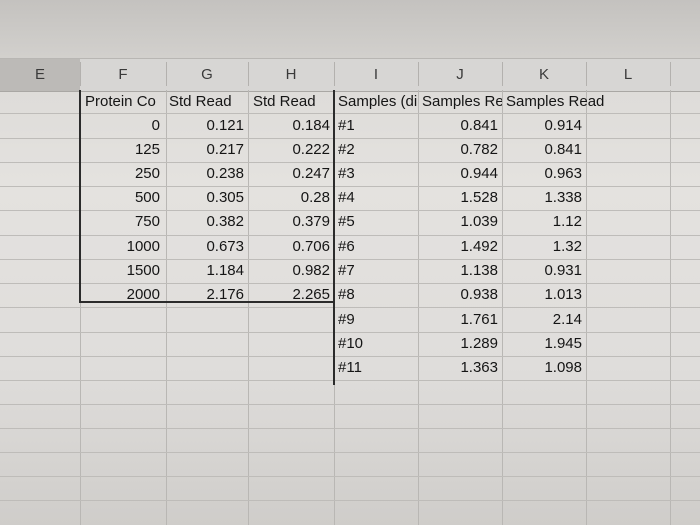  I want to click on cell-std-read: 0.247, so click(311, 173).